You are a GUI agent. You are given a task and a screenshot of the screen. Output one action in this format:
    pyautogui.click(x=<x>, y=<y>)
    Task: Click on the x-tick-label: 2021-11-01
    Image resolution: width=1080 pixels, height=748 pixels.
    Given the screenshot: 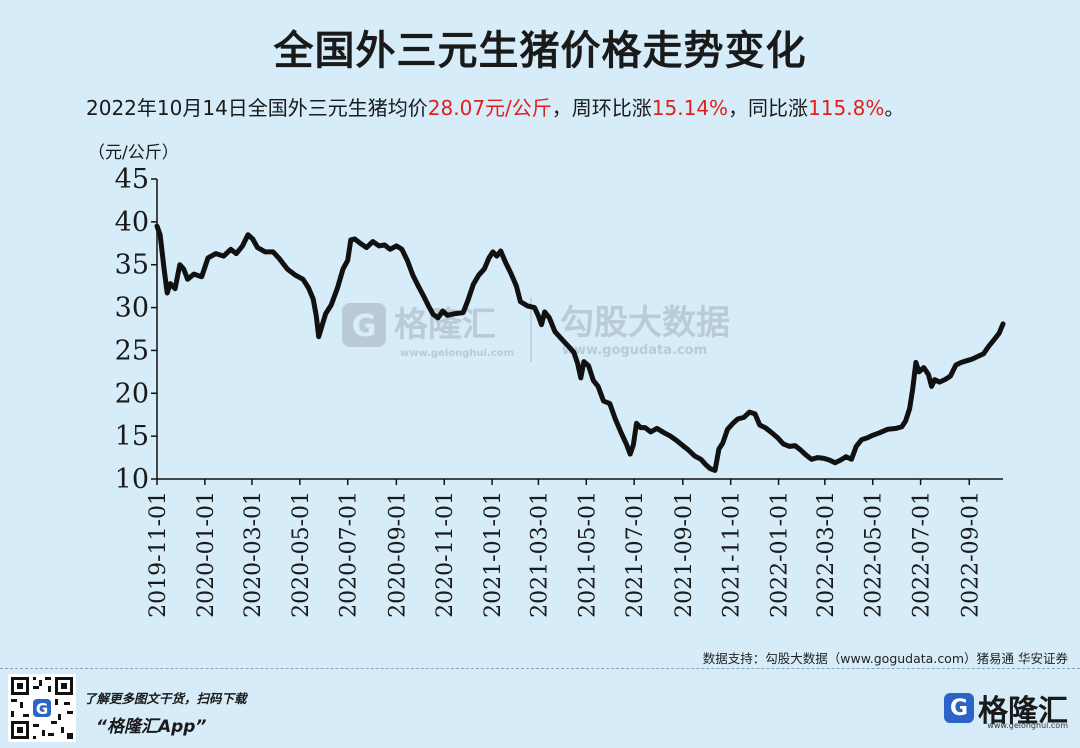 What is the action you would take?
    pyautogui.click(x=732, y=554)
    